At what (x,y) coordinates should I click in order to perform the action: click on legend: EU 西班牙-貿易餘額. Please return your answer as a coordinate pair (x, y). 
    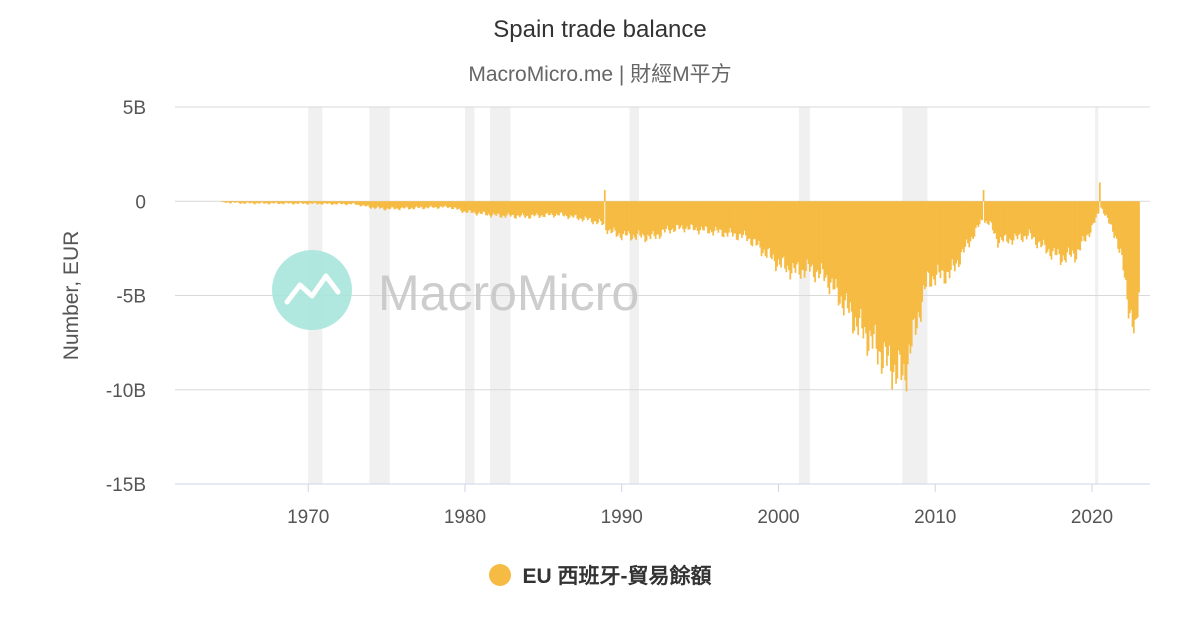
    Looking at the image, I should click on (600, 575).